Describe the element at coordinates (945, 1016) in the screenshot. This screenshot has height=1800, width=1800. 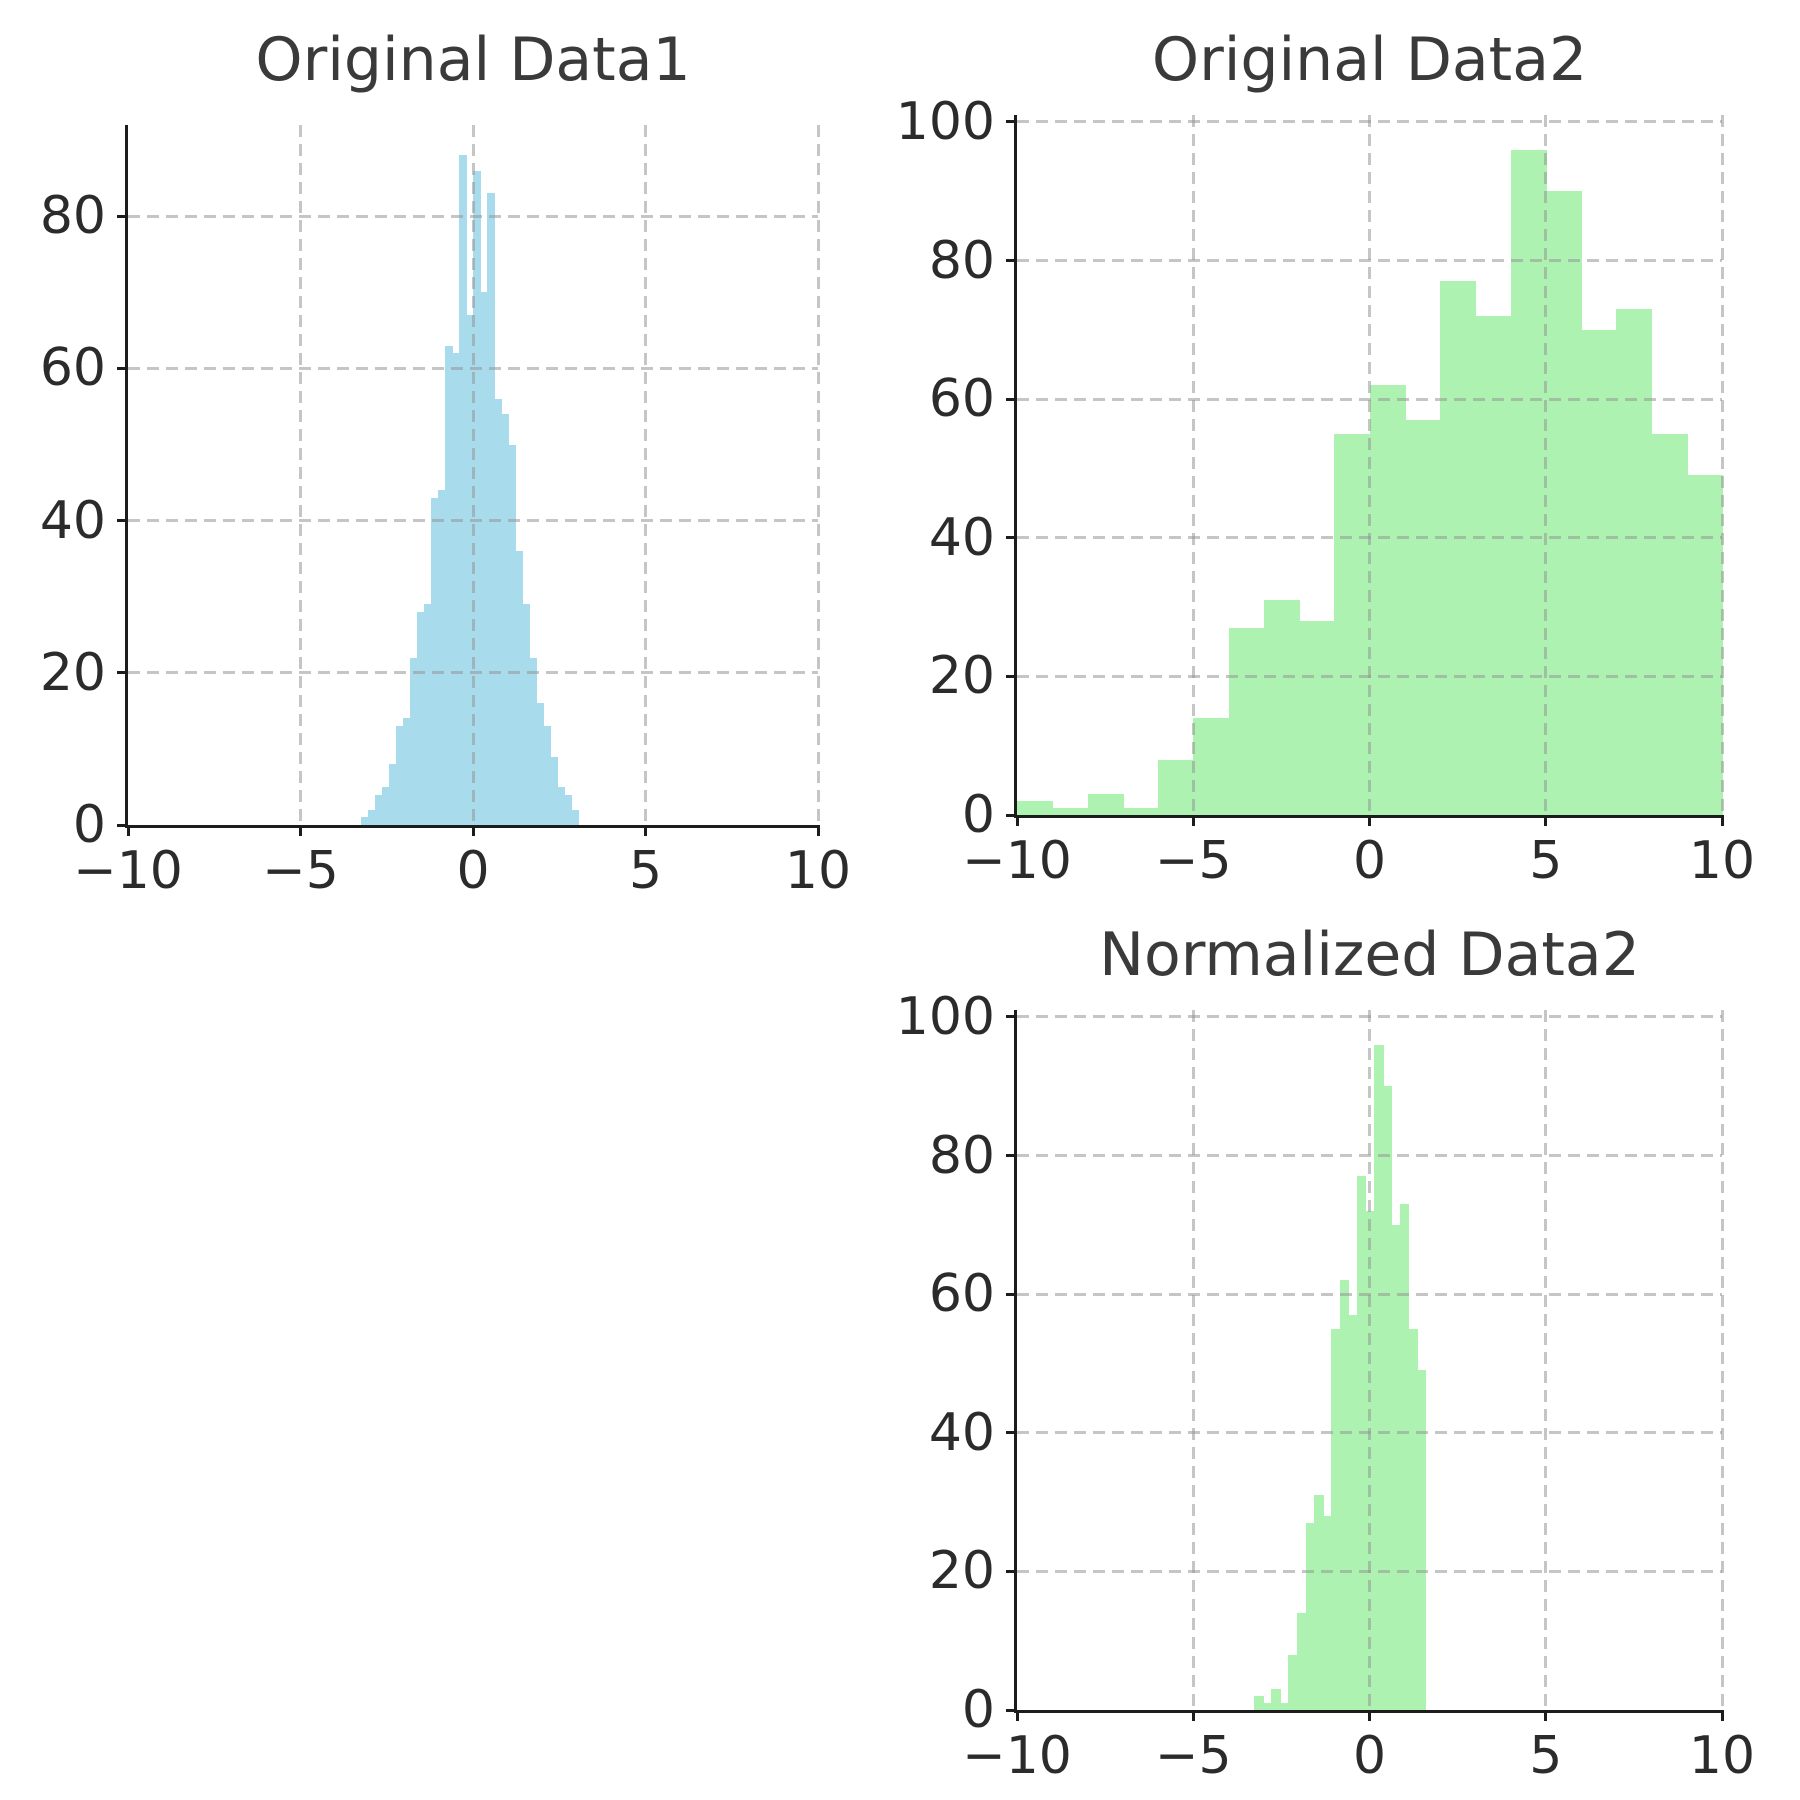
I see `y-axis-tick-label: 100` at that location.